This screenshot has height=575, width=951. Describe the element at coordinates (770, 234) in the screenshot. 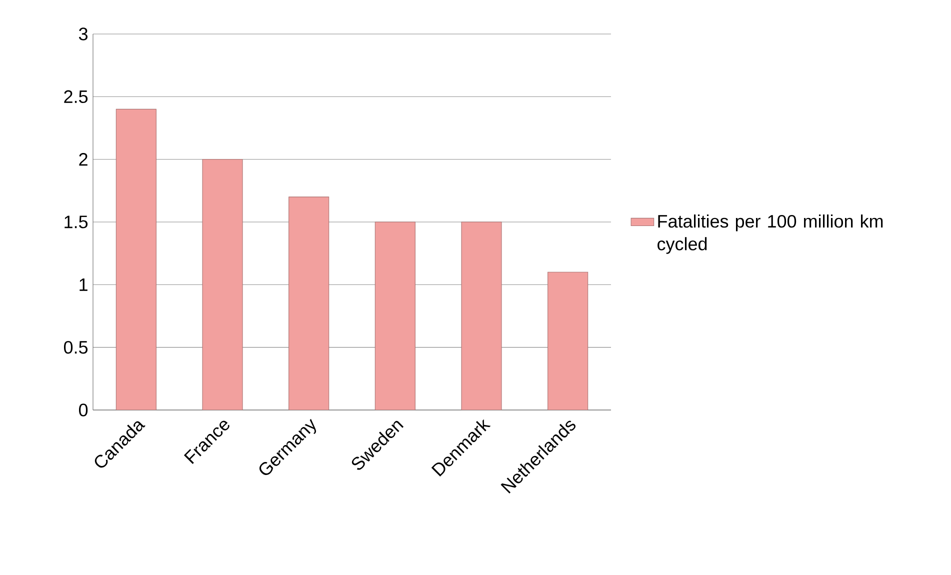

I see `legend-label: Fatalities per 100 million km cycled` at that location.